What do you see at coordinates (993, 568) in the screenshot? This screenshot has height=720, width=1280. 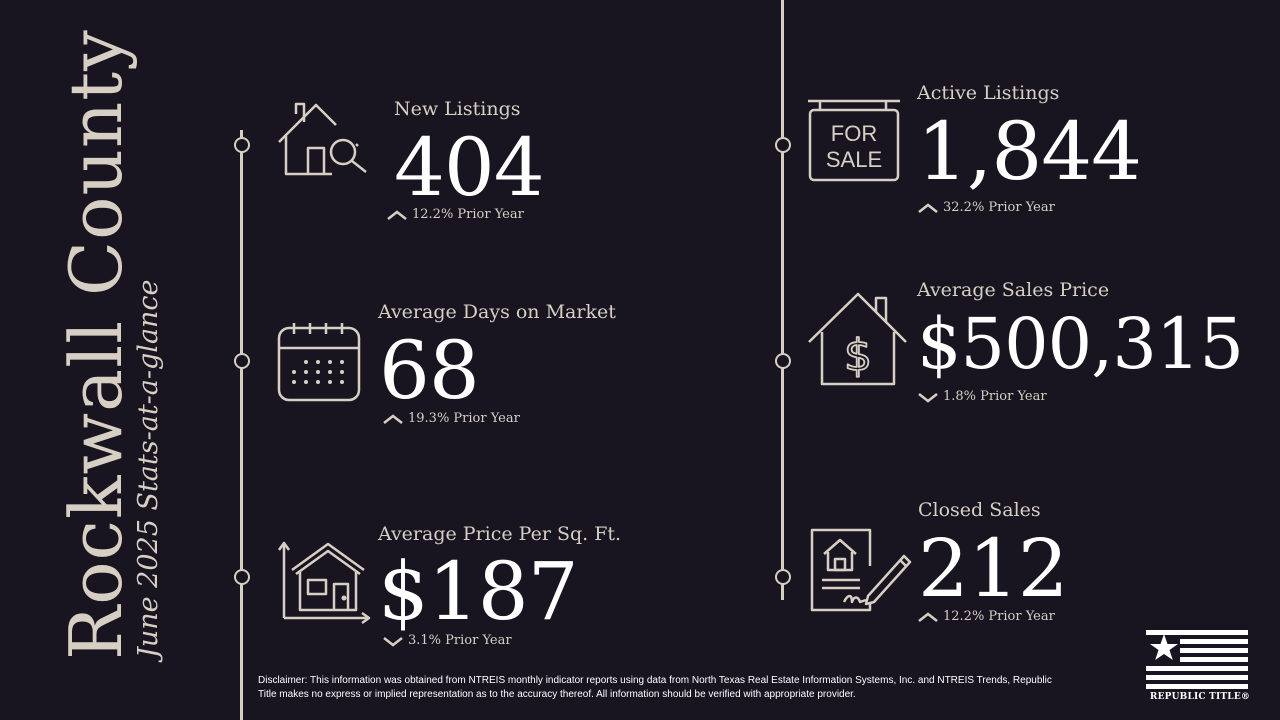 I see `closed-sales-value: 212` at bounding box center [993, 568].